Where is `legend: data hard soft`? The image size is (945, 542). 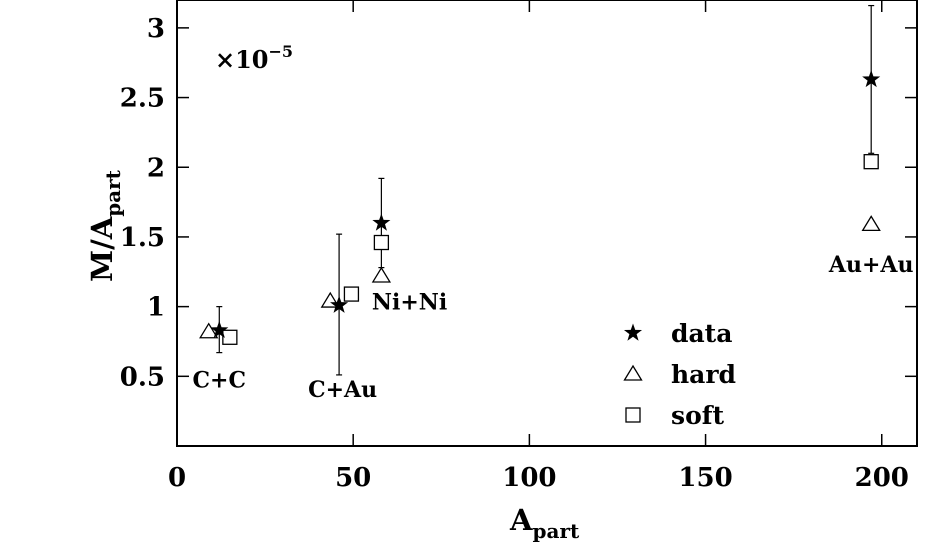 legend: data hard soft is located at coordinates (679, 374).